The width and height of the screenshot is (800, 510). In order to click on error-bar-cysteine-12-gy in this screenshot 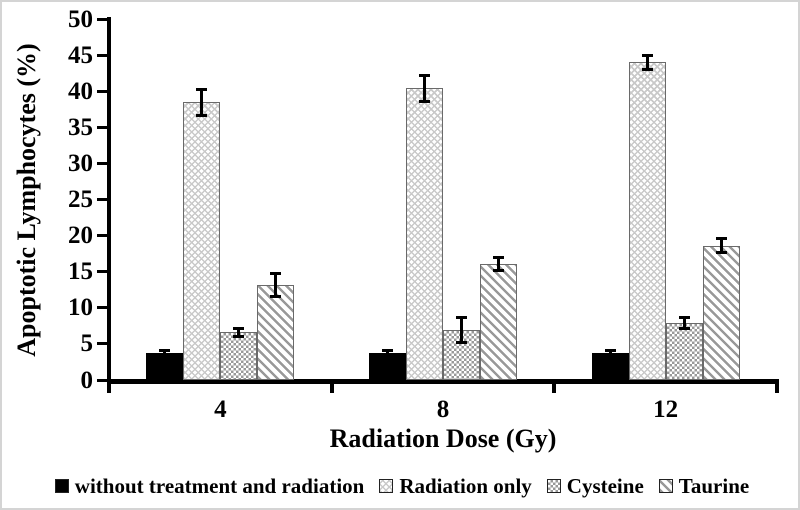, I will do `click(684, 322)`.